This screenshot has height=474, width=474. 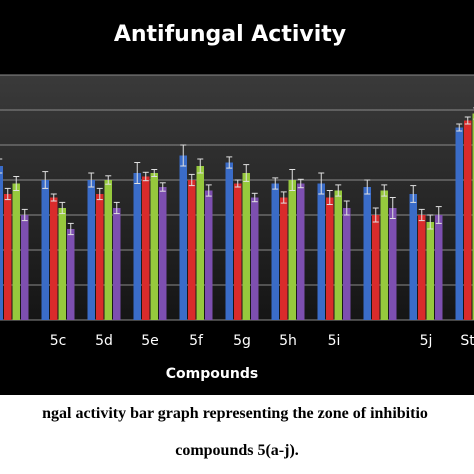 I want to click on chart-title: Antifungal Activity, so click(x=230, y=34).